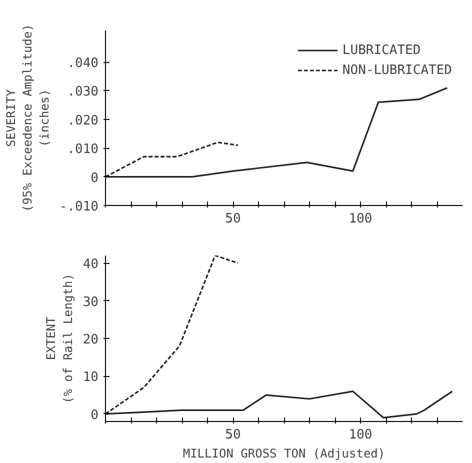 The width and height of the screenshot is (472, 463). What do you see at coordinates (83, 92) in the screenshot?
I see `y-tick-label: .030` at bounding box center [83, 92].